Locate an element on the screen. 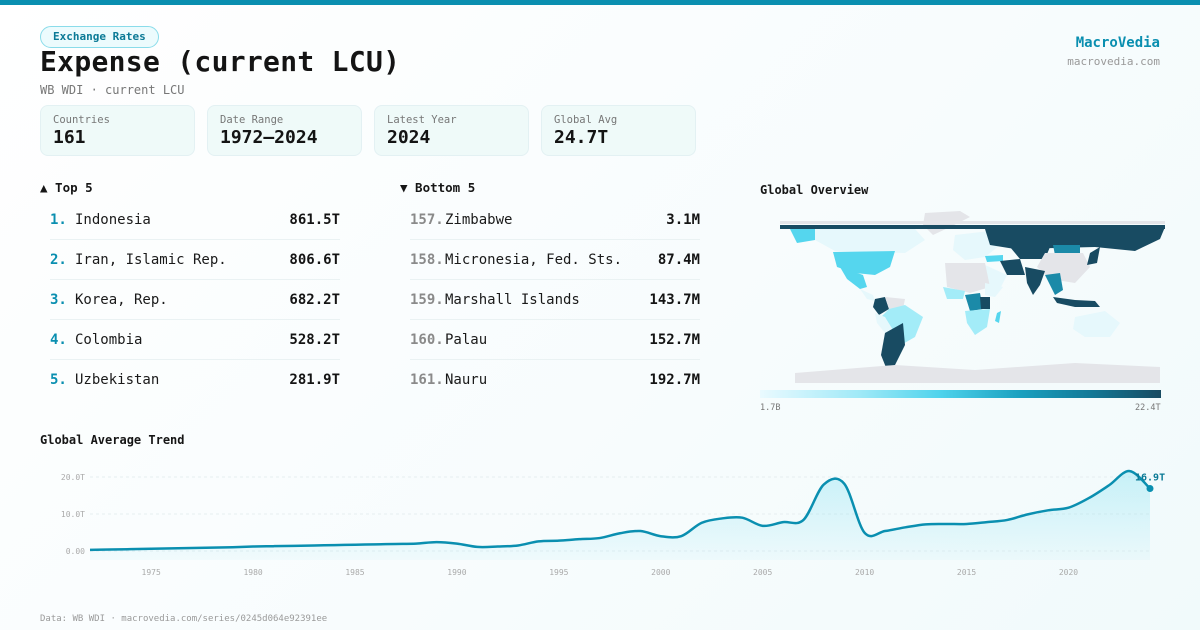 This screenshot has height=630, width=1200. country-name: Korea, Rep. is located at coordinates (121, 299).